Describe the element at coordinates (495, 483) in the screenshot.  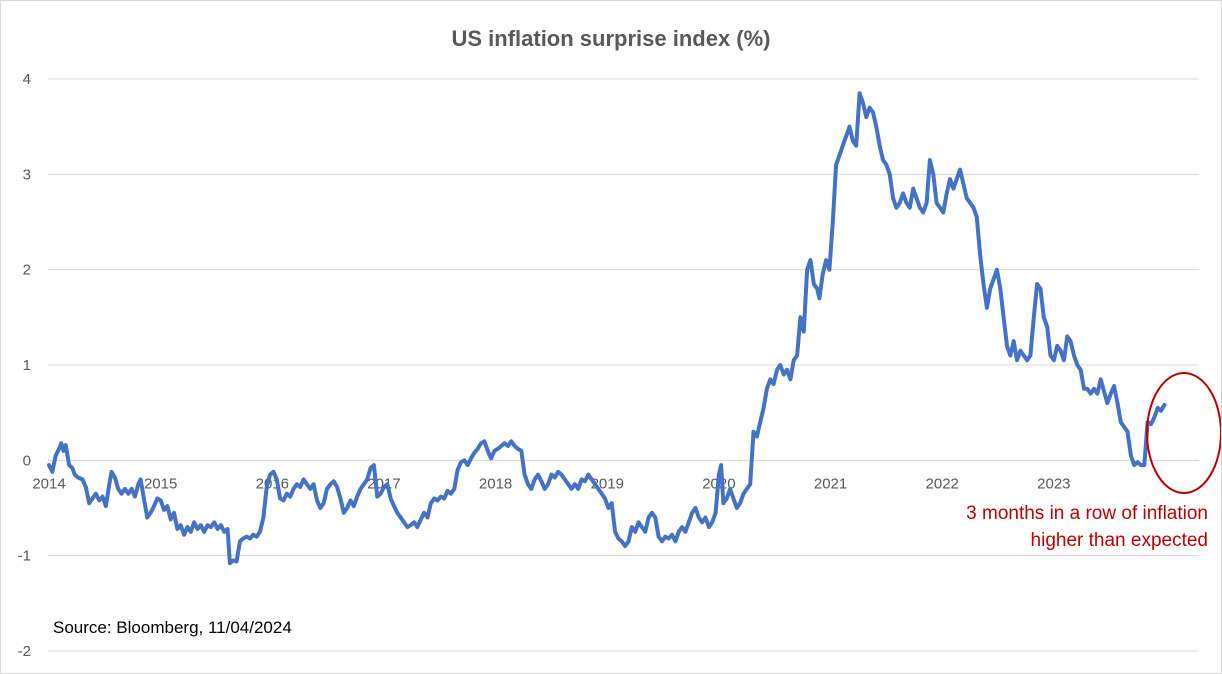
I see `x-tick-label: 2018` at that location.